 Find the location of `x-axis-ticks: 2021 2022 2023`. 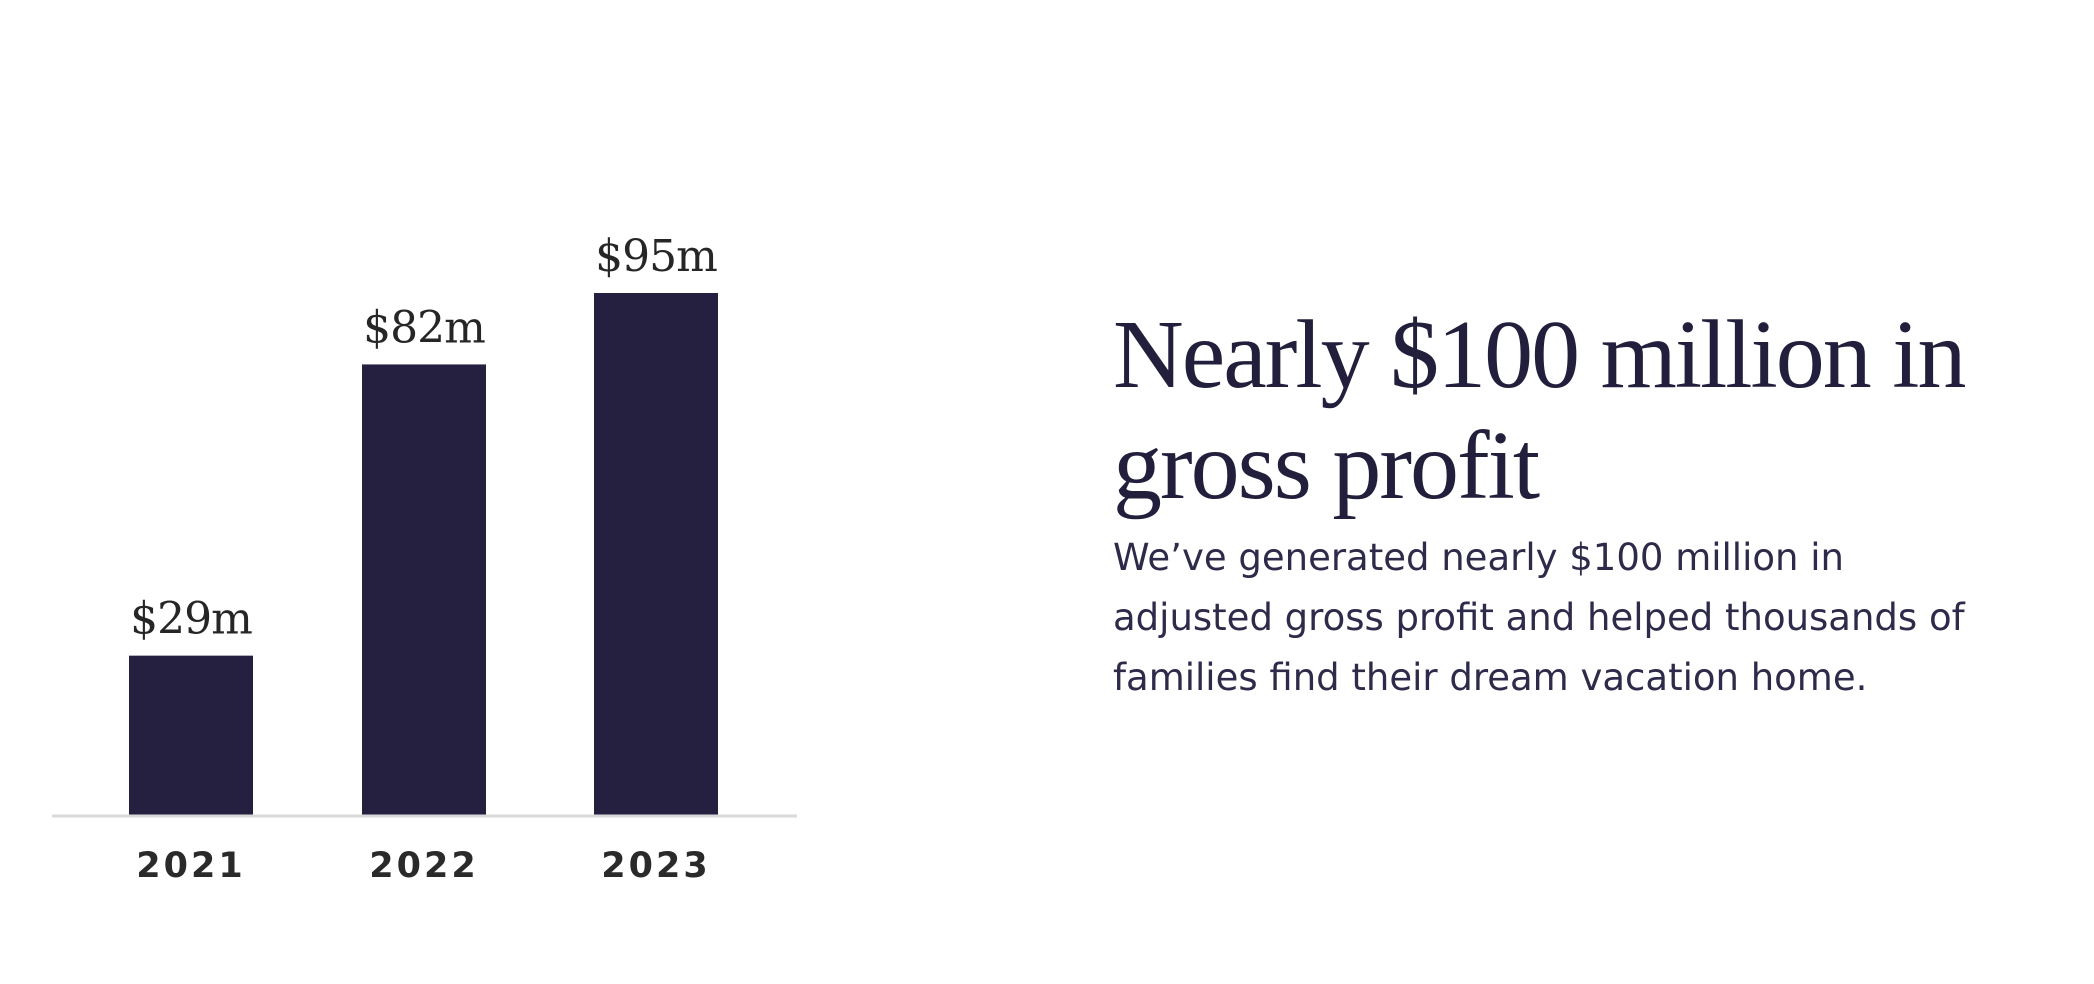

x-axis-ticks: 2021 2022 2023 is located at coordinates (423, 866).